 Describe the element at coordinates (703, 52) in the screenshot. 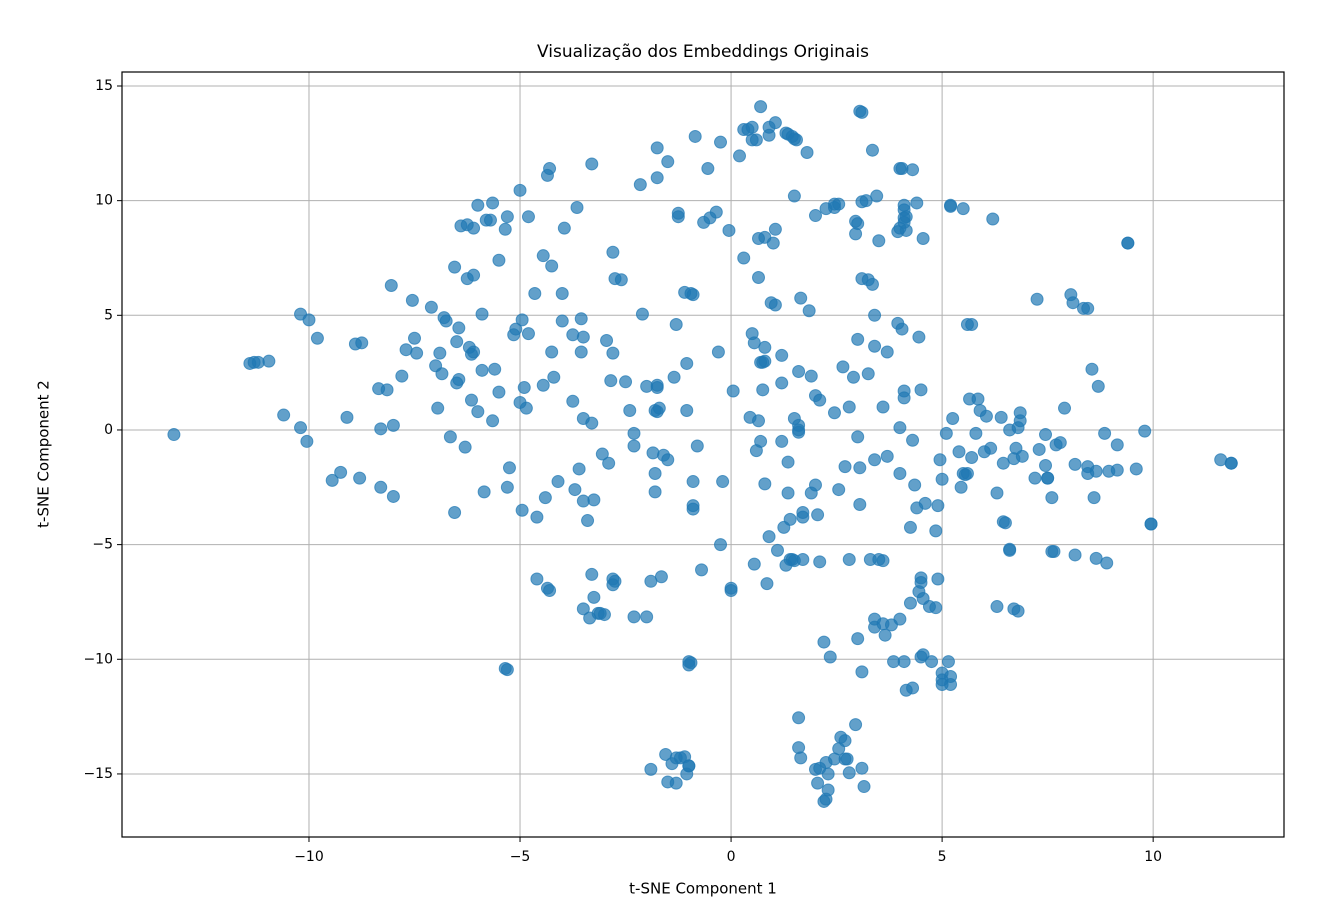

I see `chart-title: Visualização dos Embeddings Originais` at that location.